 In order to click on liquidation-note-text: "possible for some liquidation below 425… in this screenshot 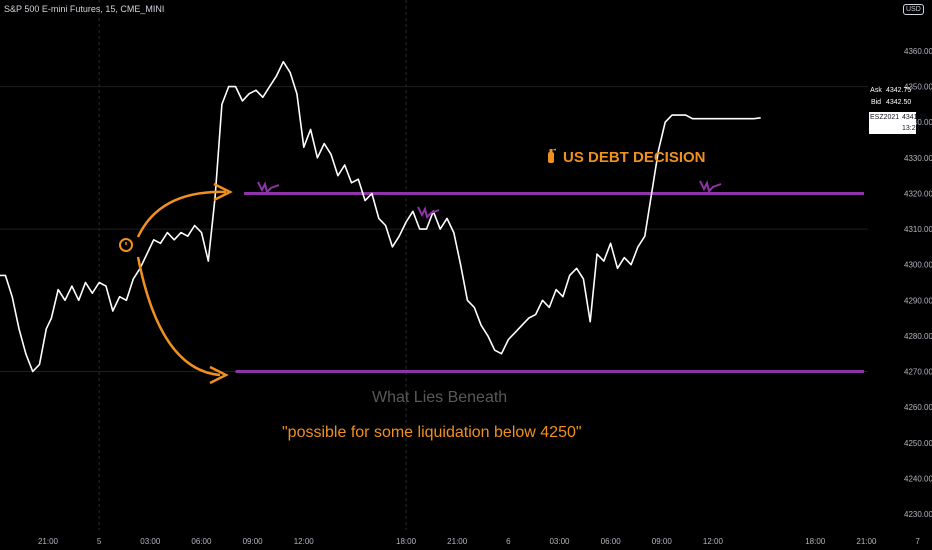, I will do `click(432, 432)`.